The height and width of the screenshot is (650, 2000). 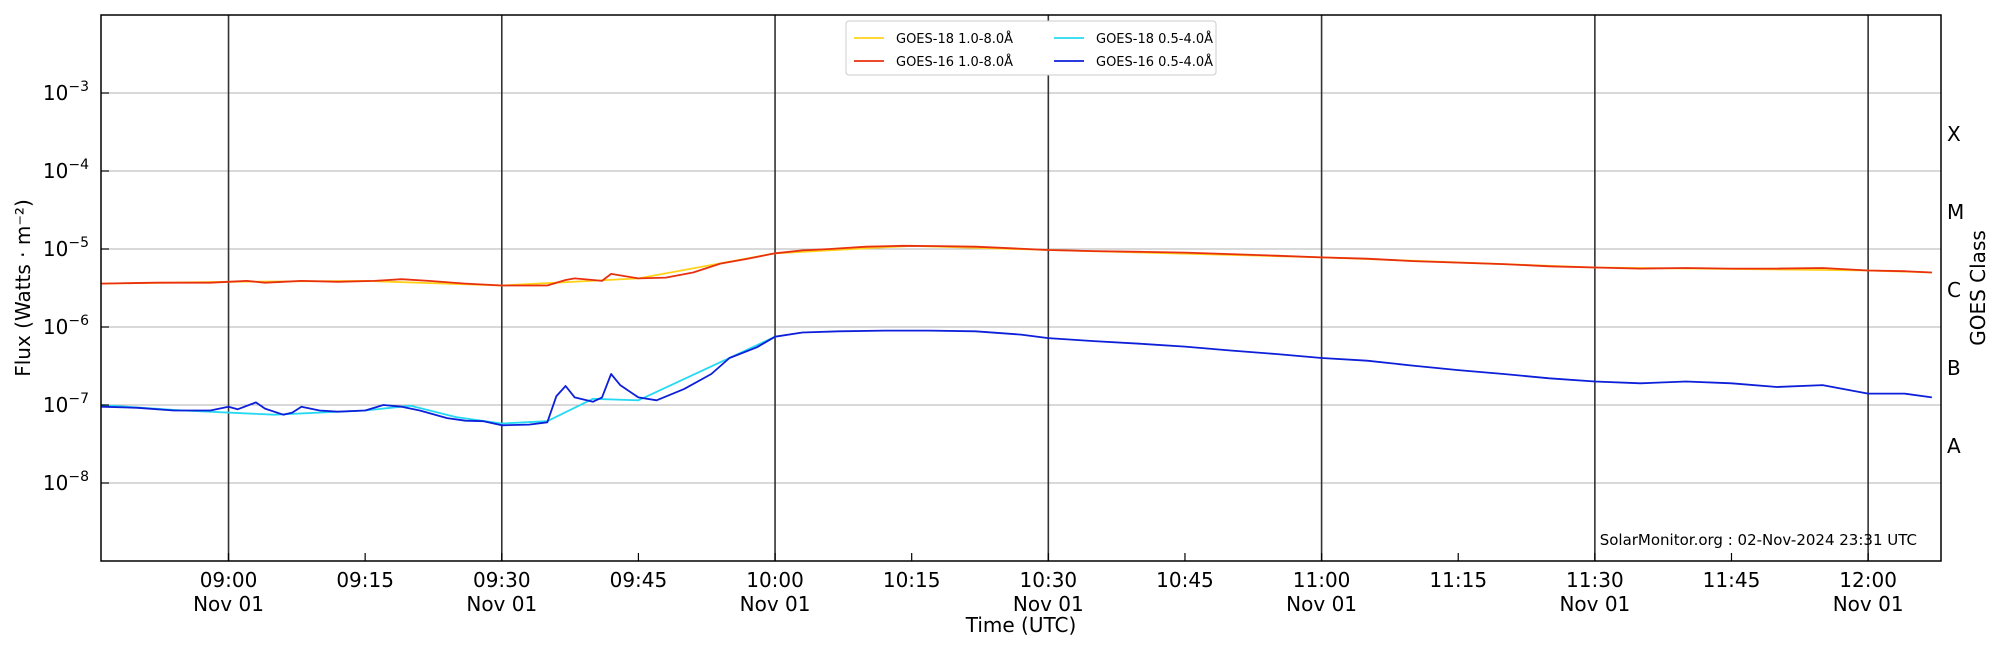 I want to click on x-tick-label: 11:30, so click(x=1595, y=580).